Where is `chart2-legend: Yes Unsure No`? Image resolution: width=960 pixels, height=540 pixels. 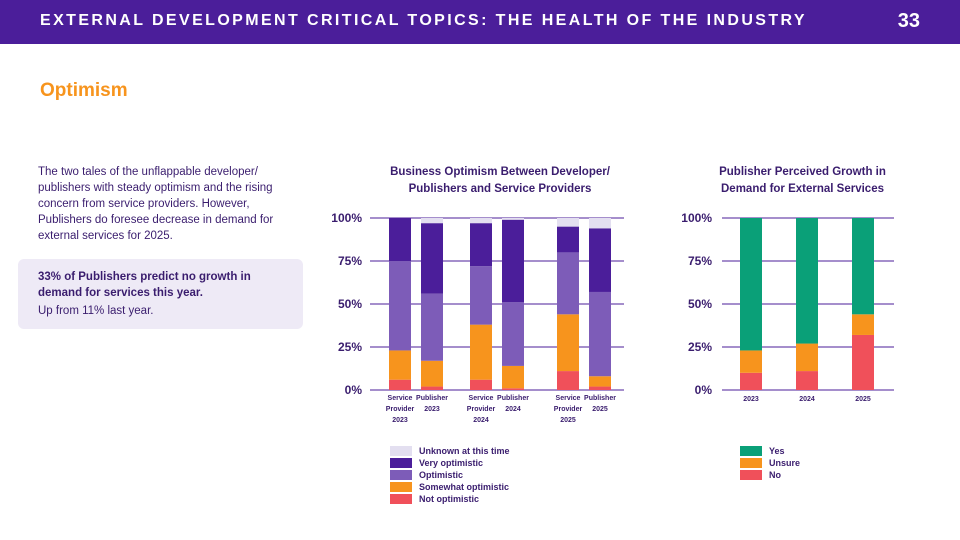 chart2-legend: Yes Unsure No is located at coordinates (770, 463).